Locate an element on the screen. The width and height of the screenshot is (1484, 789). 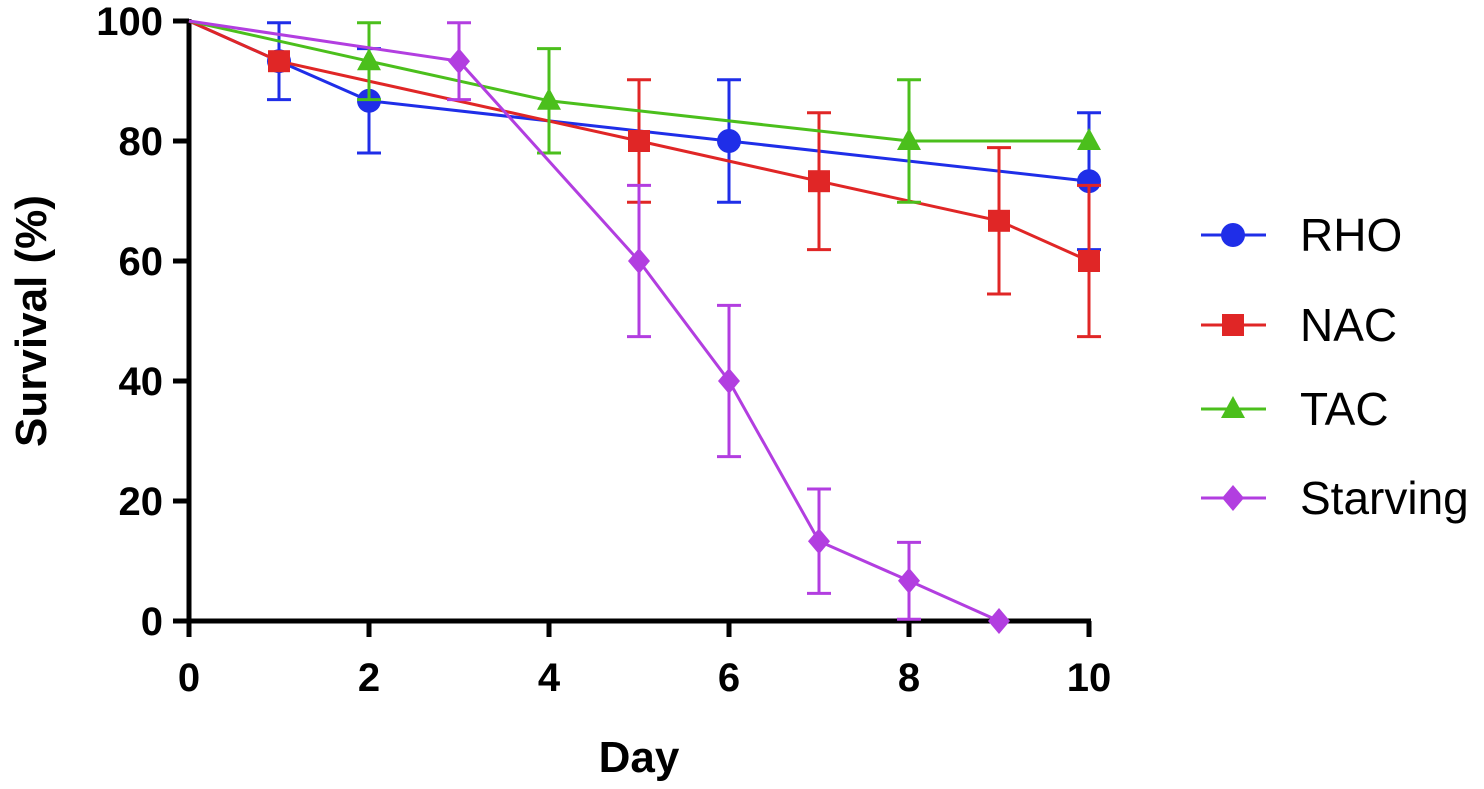
y-axis-title: Survival (%) is located at coordinates (31, 321).